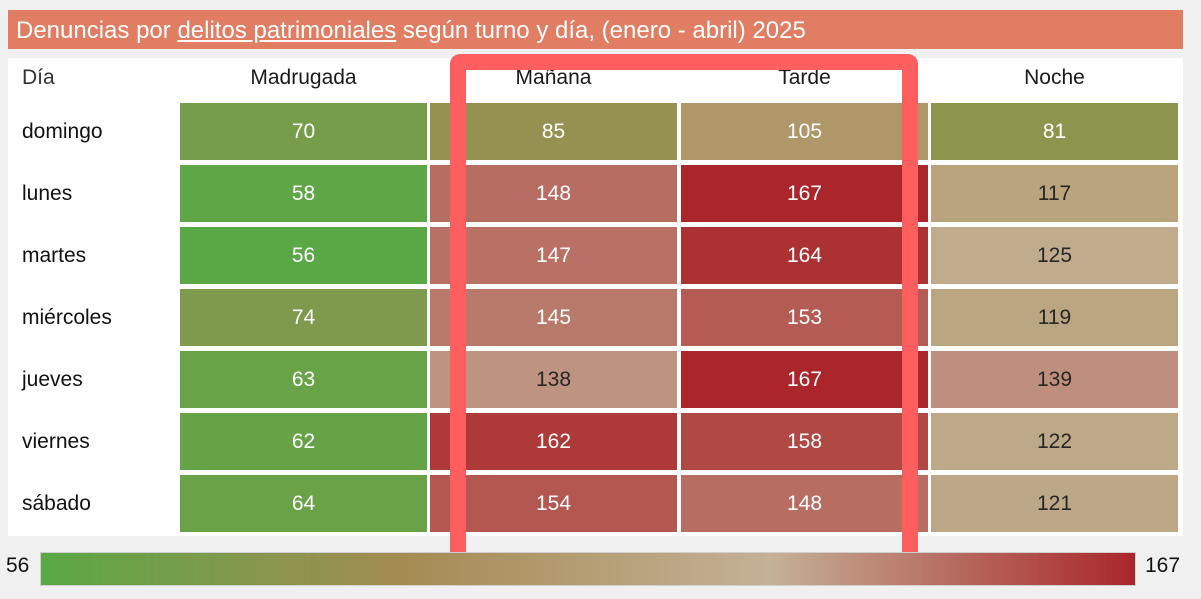  Describe the element at coordinates (303, 379) in the screenshot. I see `heatmap-cell: 63` at that location.